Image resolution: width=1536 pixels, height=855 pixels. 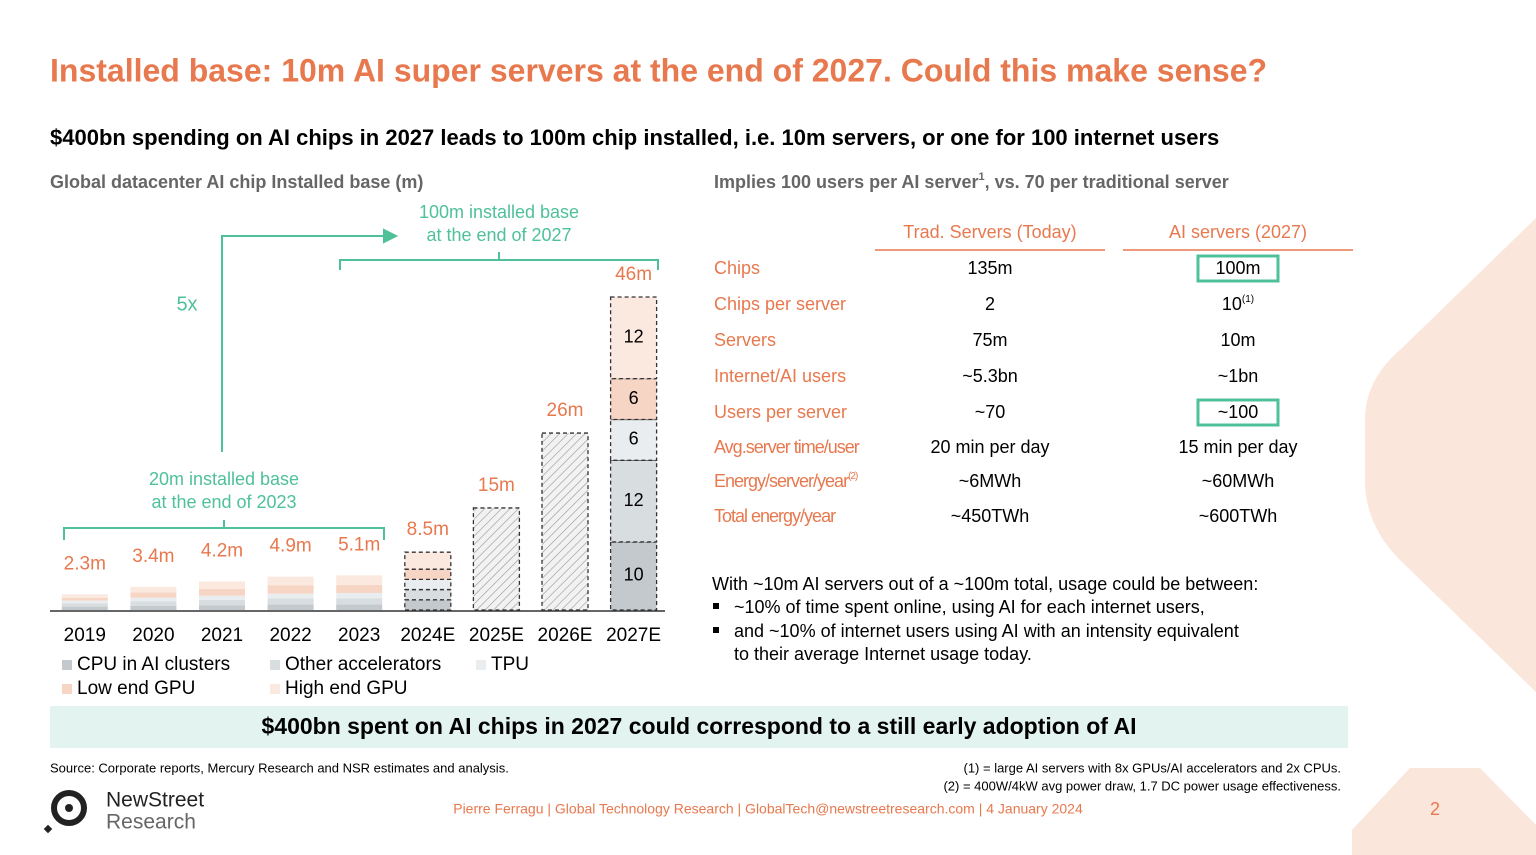 What do you see at coordinates (1238, 481) in the screenshot?
I see `cell: ~60MWh` at bounding box center [1238, 481].